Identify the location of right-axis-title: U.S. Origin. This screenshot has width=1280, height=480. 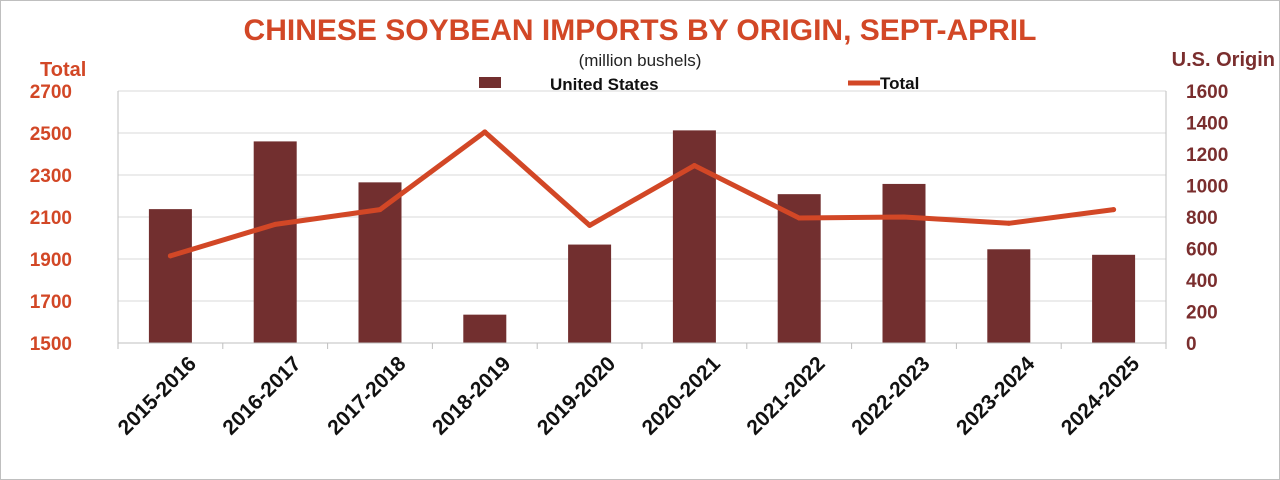
(1223, 60).